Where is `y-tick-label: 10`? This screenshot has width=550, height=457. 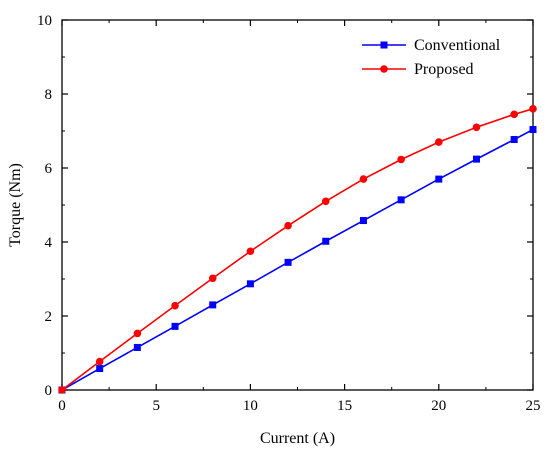
y-tick-label: 10 is located at coordinates (44, 21).